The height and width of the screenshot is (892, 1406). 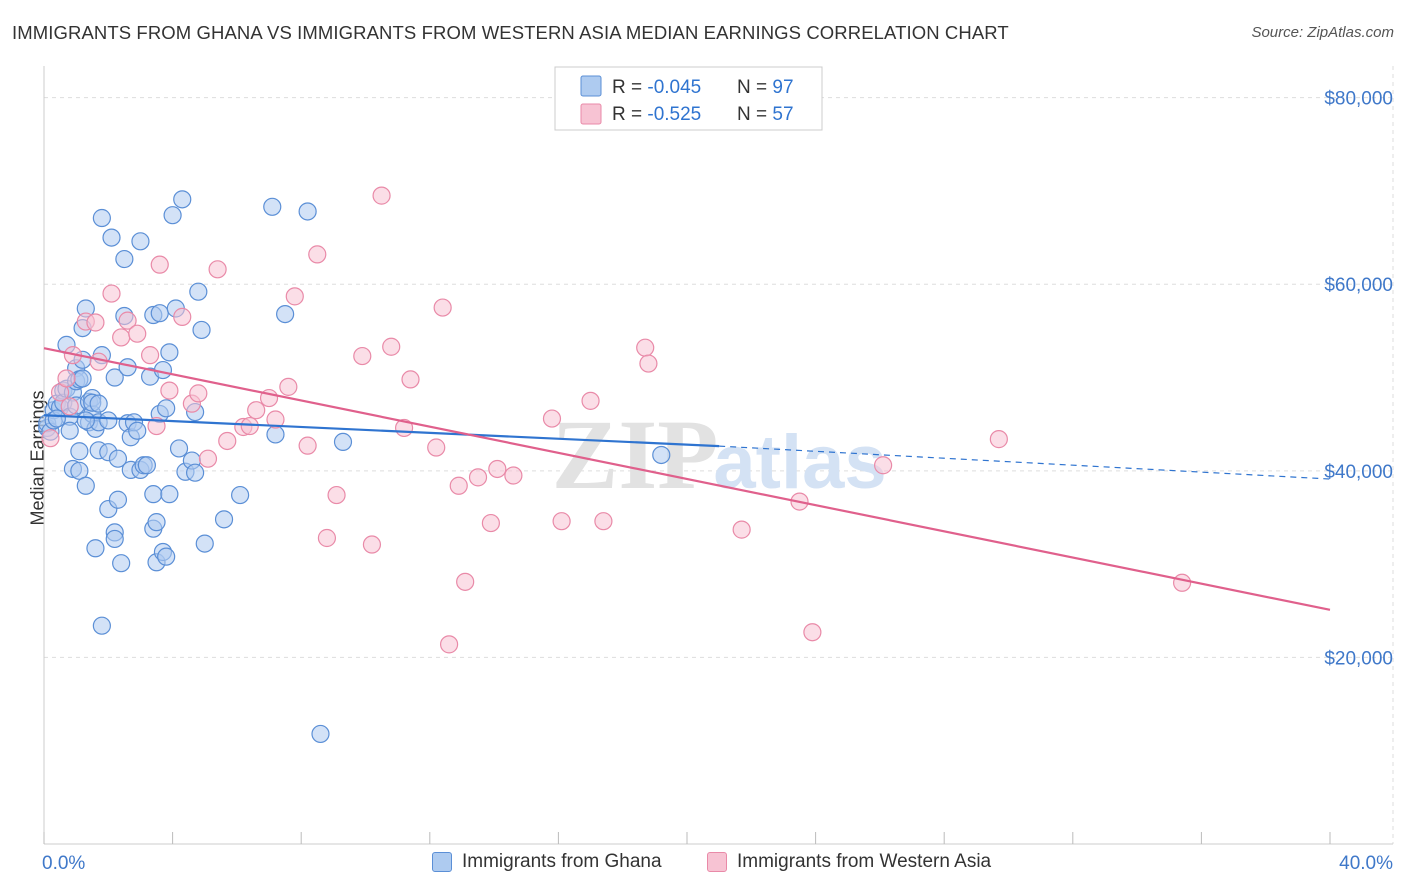 I want to click on legend-swatch-wasia, so click(x=591, y=114).